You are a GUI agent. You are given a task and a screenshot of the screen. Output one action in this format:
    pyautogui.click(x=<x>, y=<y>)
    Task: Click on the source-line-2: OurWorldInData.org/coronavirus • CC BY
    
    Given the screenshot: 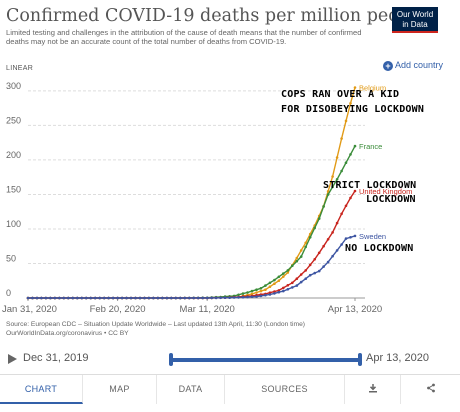 What is the action you would take?
    pyautogui.click(x=67, y=333)
    